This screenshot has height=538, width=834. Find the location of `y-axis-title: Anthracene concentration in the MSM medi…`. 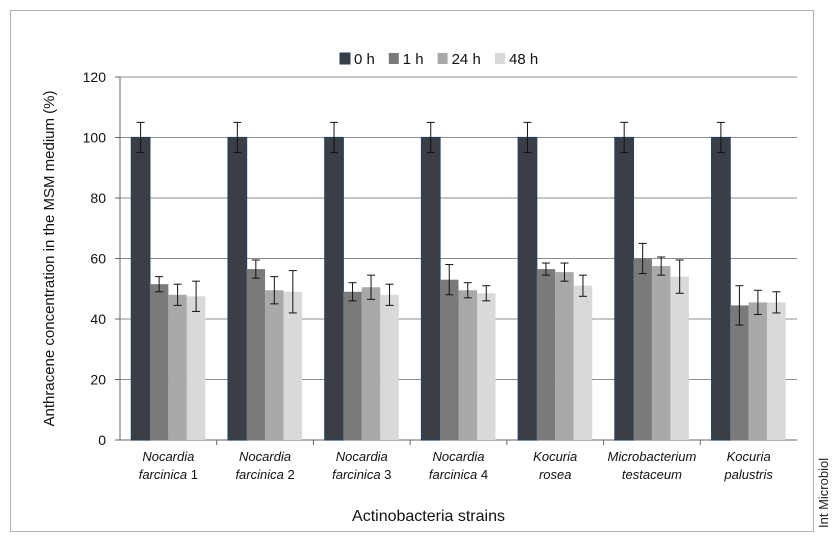

y-axis-title: Anthracene concentration in the MSM medi… is located at coordinates (49, 259).